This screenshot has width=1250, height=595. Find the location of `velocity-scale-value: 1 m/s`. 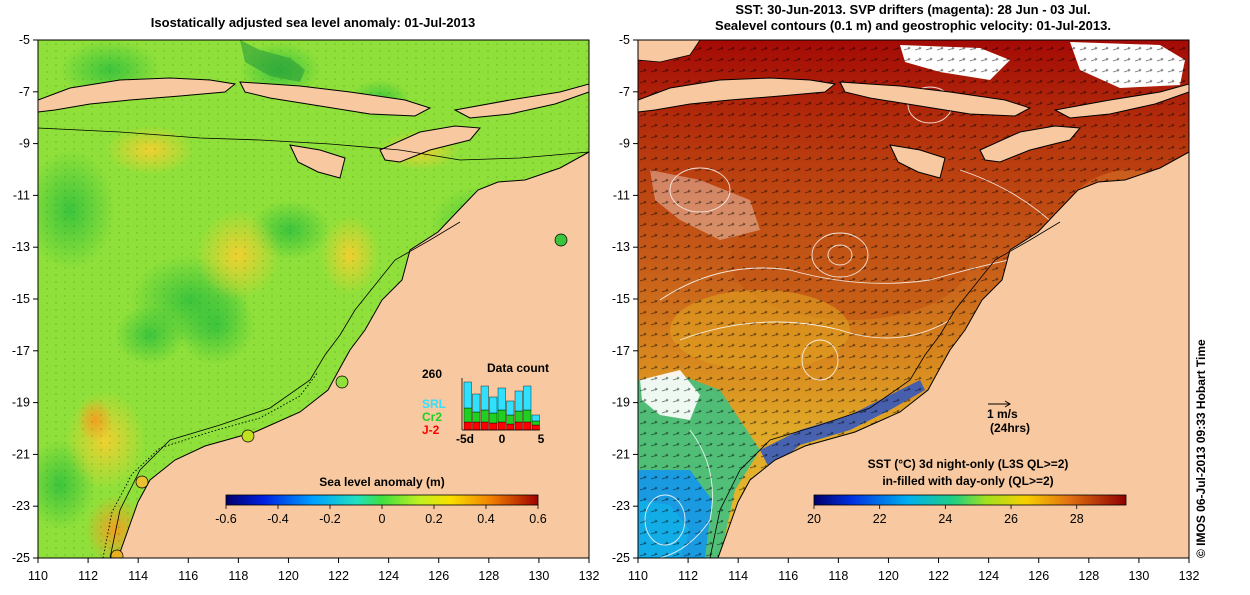

velocity-scale-value: 1 m/s is located at coordinates (1002, 414).